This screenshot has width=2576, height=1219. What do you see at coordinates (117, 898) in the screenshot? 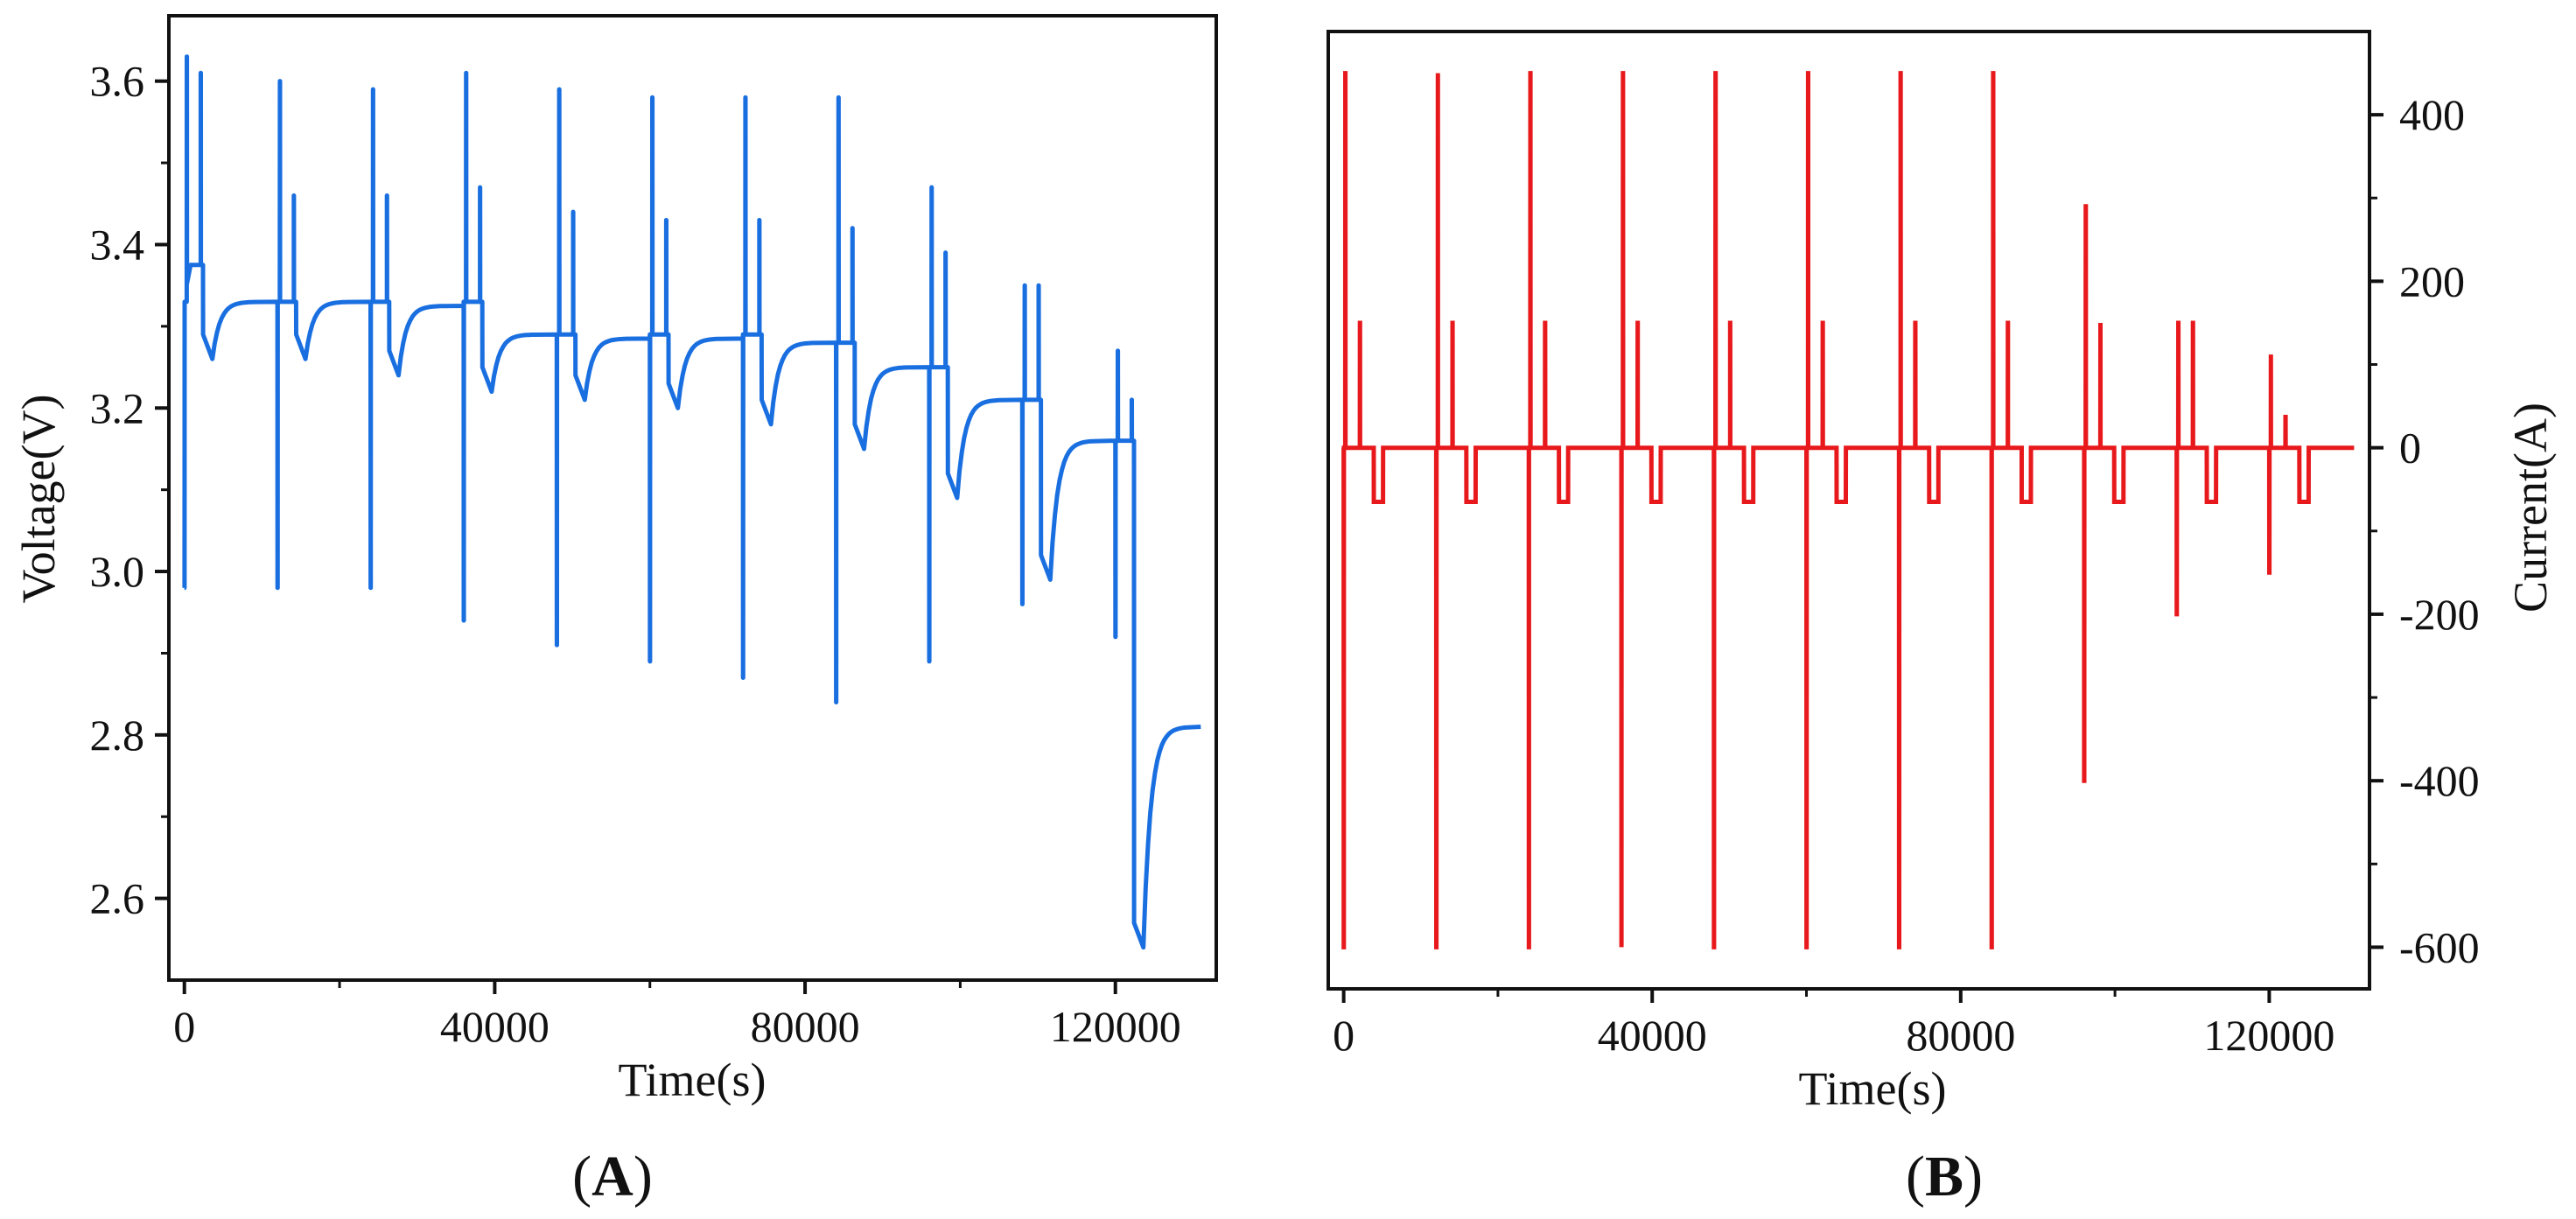
I see `y-tick-label: 2.6` at bounding box center [117, 898].